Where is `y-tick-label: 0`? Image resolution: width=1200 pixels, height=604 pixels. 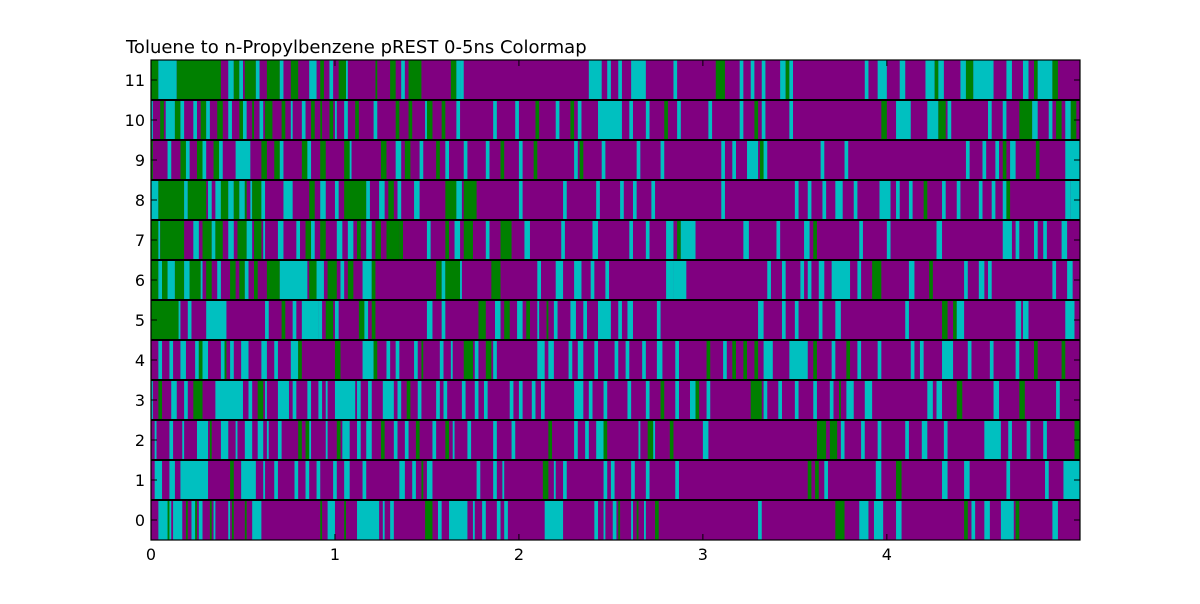
y-tick-label: 0 is located at coordinates (140, 520).